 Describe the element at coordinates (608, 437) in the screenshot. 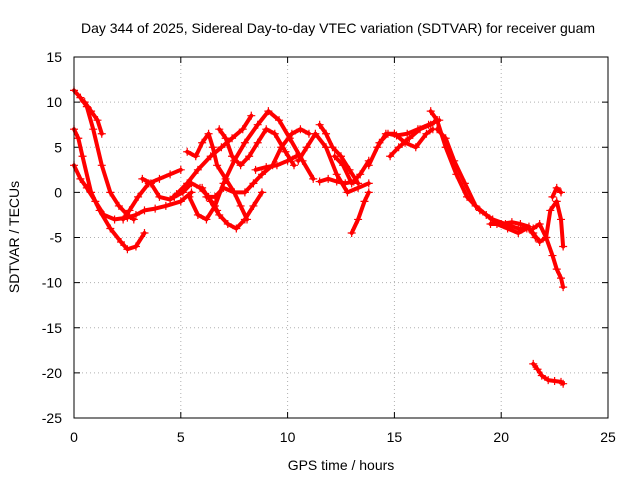

I see `x-tick-label: 25` at that location.